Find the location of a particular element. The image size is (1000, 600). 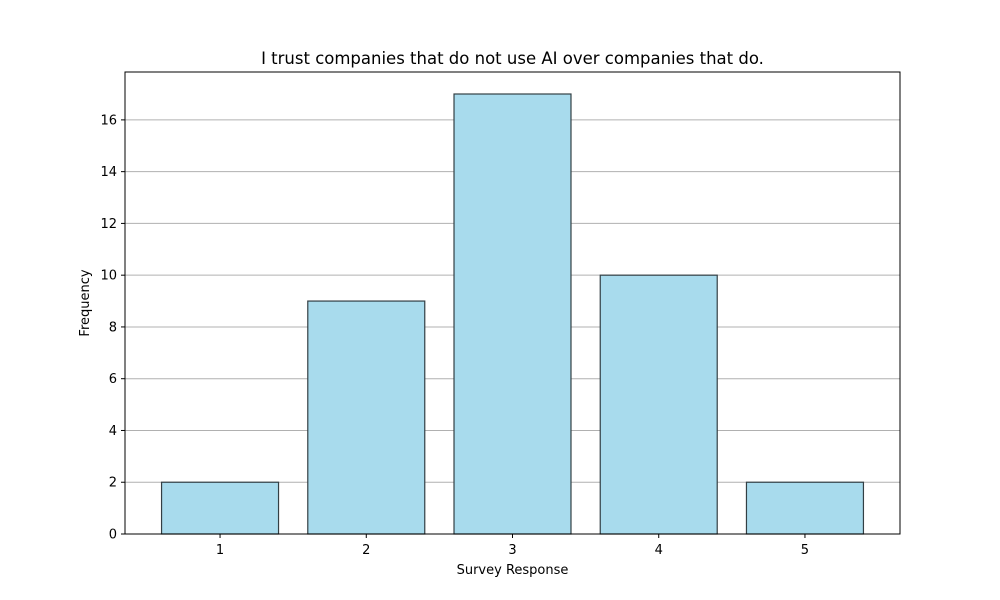

x-axis-label: Survey Response is located at coordinates (513, 570).